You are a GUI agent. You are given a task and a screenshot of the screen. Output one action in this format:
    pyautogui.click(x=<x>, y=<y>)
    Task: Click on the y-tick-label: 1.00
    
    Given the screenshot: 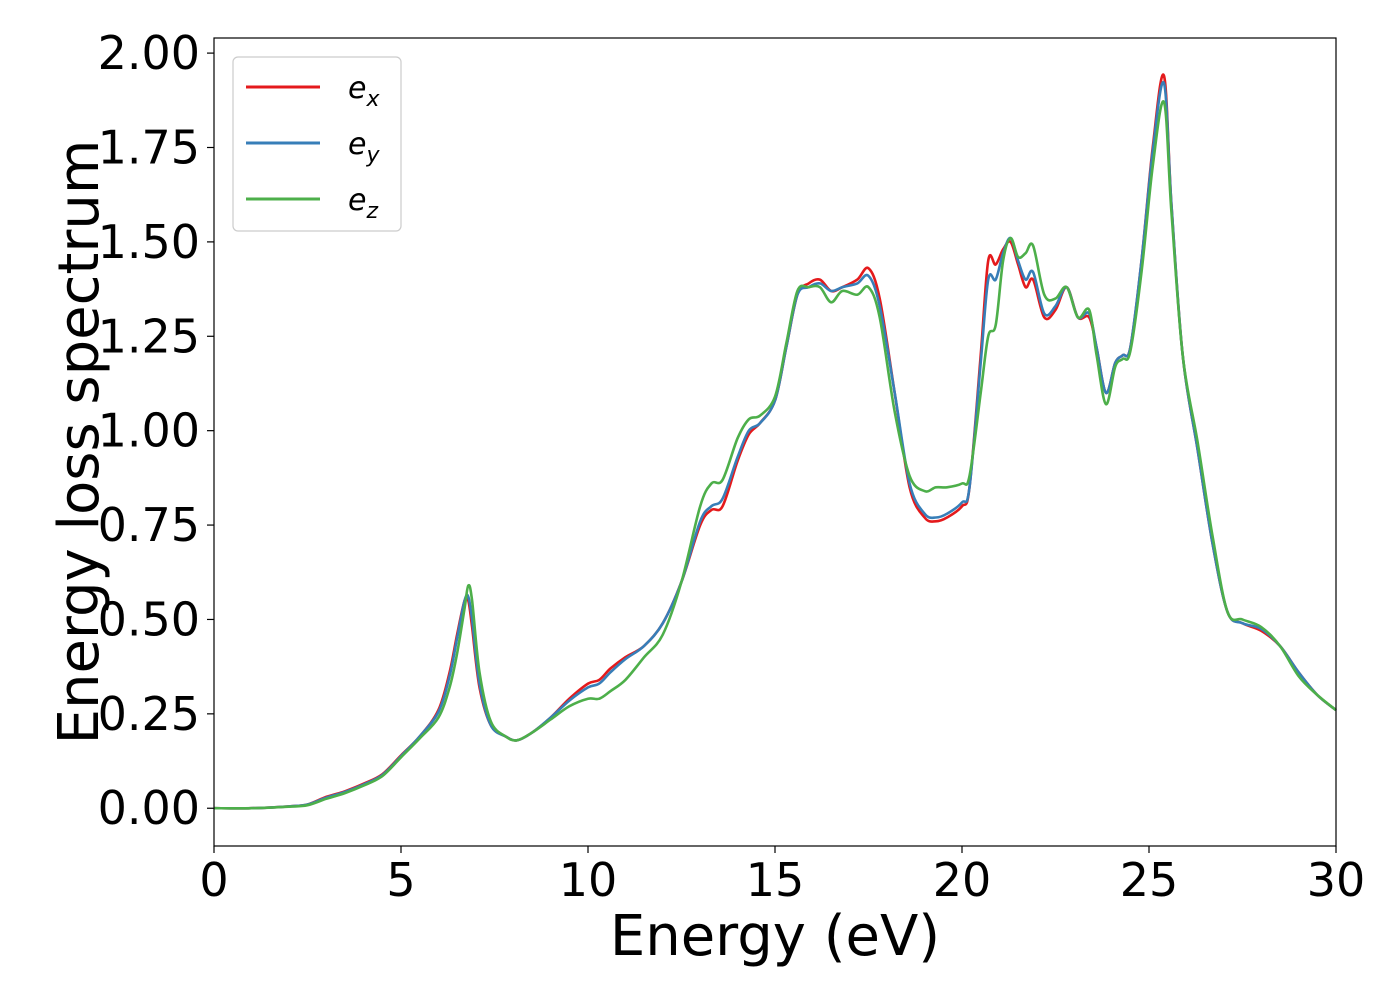 What is the action you would take?
    pyautogui.click(x=149, y=431)
    